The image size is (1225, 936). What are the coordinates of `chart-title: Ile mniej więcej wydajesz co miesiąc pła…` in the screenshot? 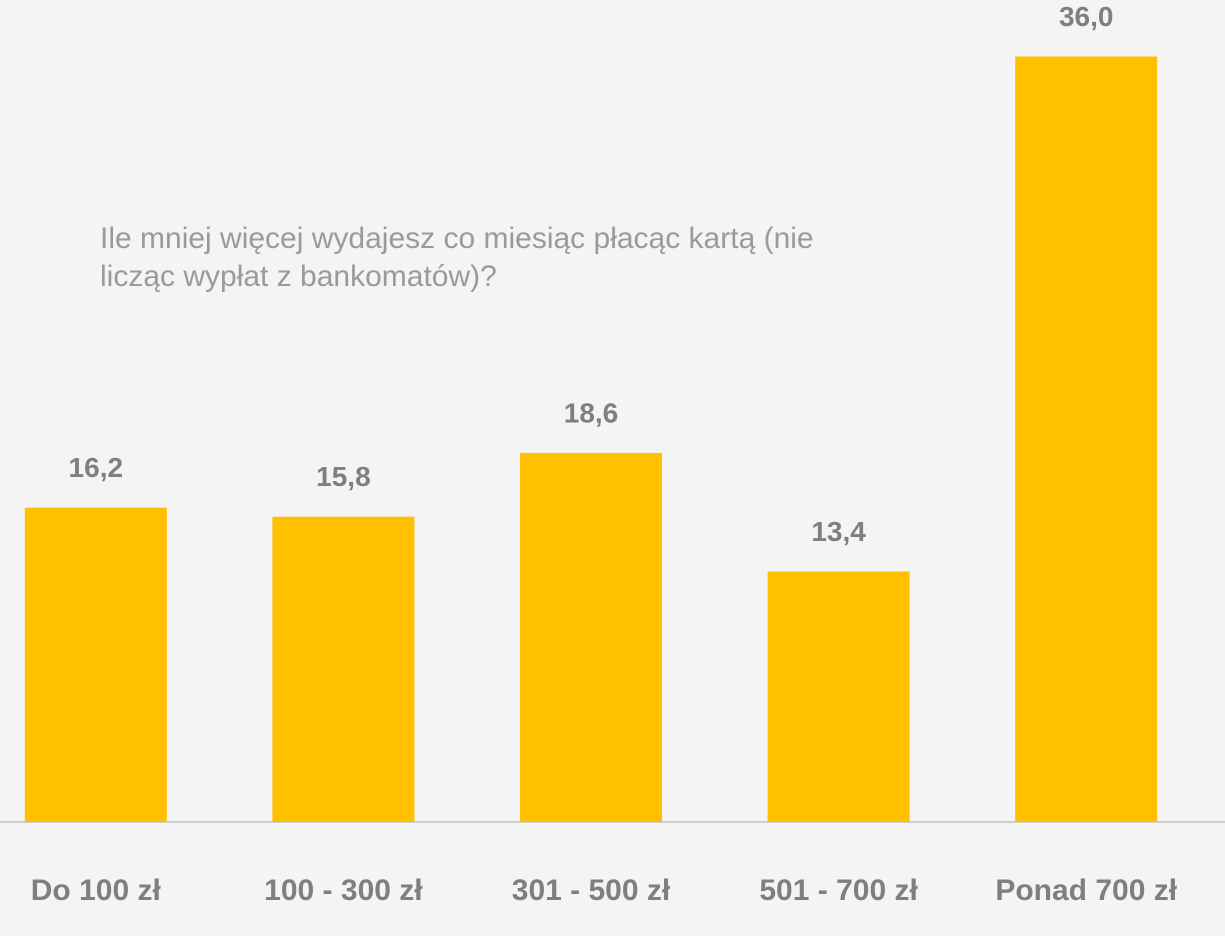 It's located at (457, 257).